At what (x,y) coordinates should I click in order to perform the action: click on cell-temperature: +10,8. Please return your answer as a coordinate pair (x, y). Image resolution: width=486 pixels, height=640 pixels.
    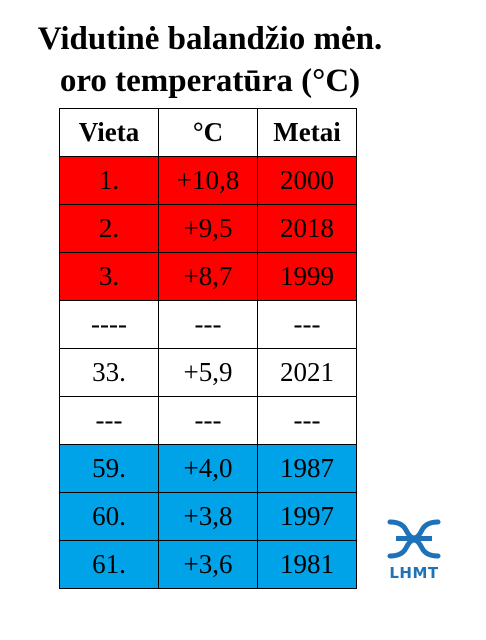
    Looking at the image, I should click on (208, 180).